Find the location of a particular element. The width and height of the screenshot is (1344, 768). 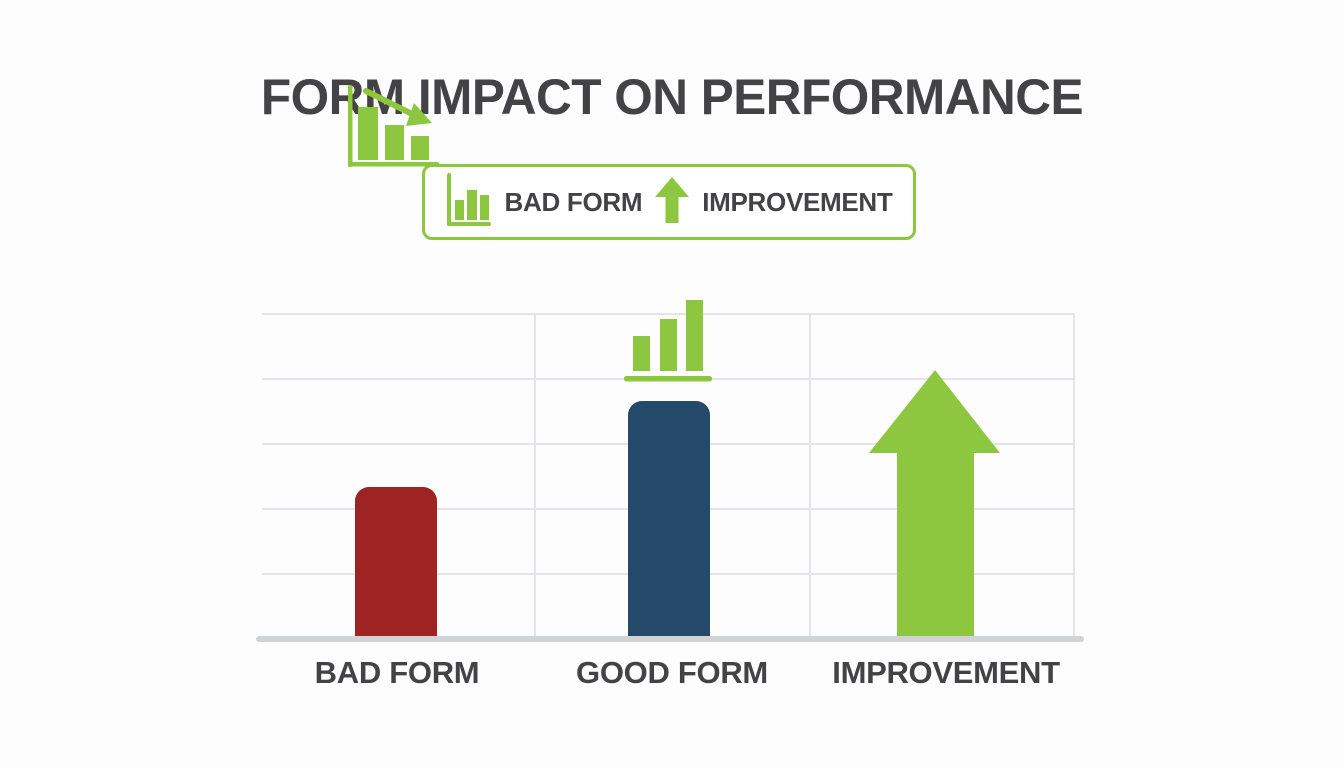

legend-label-bad-form: BAD FORM is located at coordinates (573, 201).